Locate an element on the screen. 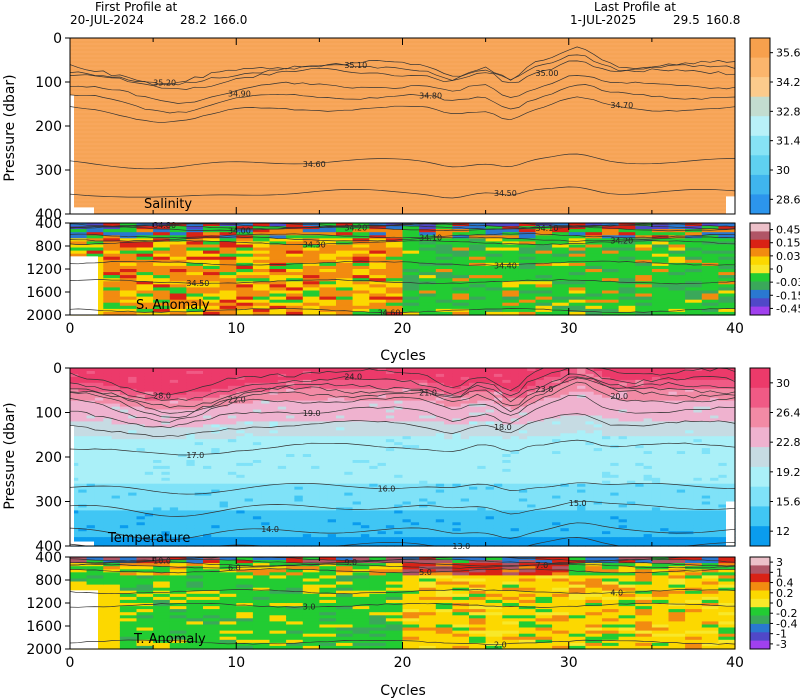 This screenshot has width=800, height=700. colorbar-tick-label: 31.4 is located at coordinates (788, 141).